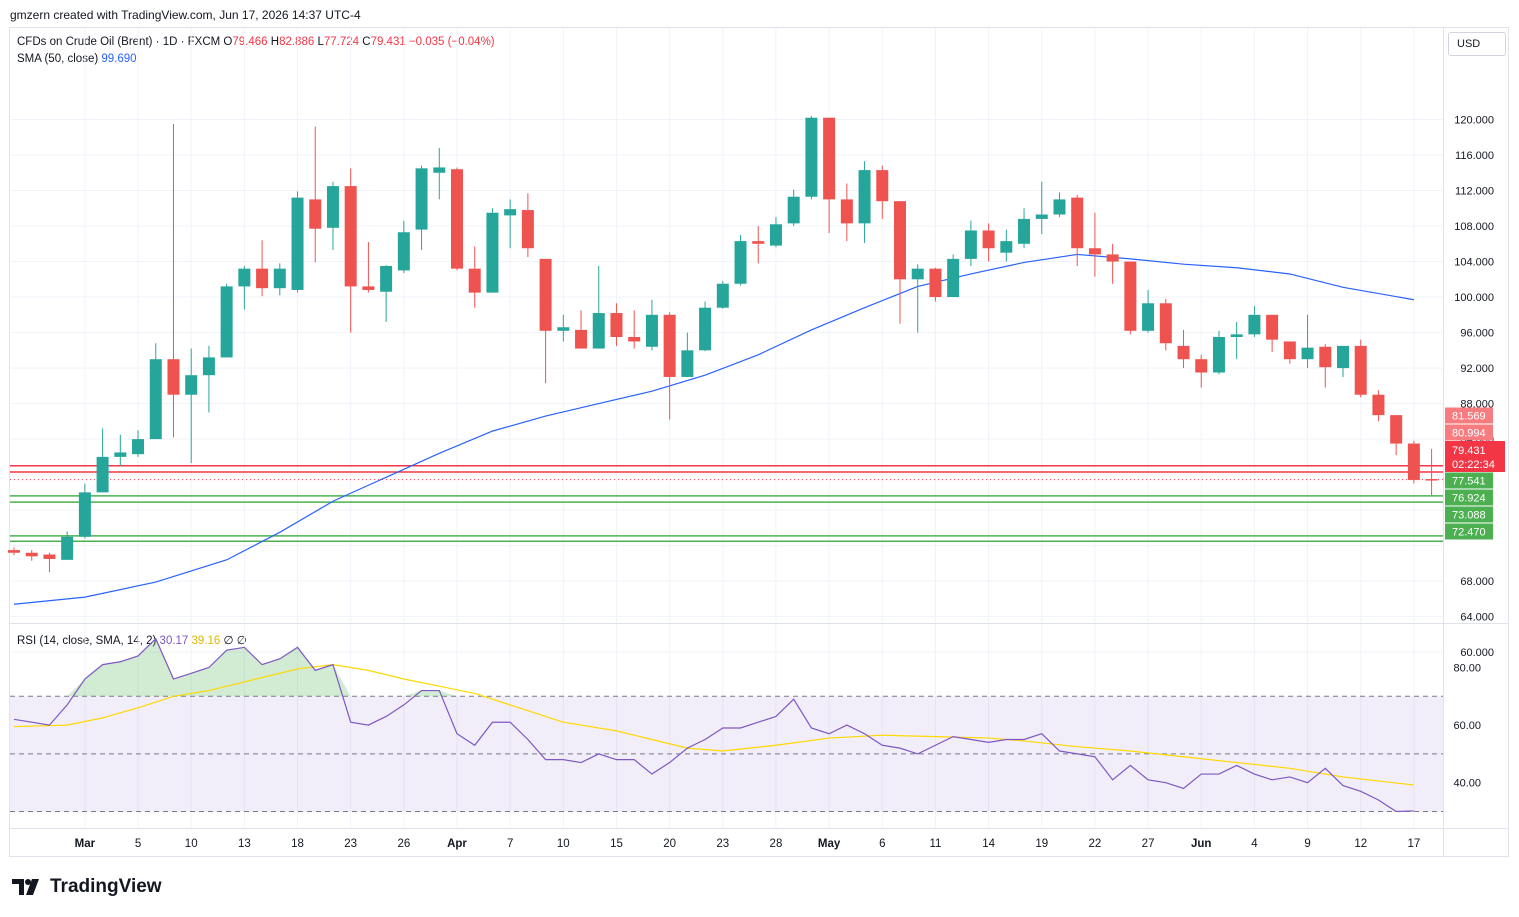 Image resolution: width=1519 pixels, height=917 pixels. Describe the element at coordinates (206, 641) in the screenshot. I see `rsi-ma-value: 39.16` at that location.